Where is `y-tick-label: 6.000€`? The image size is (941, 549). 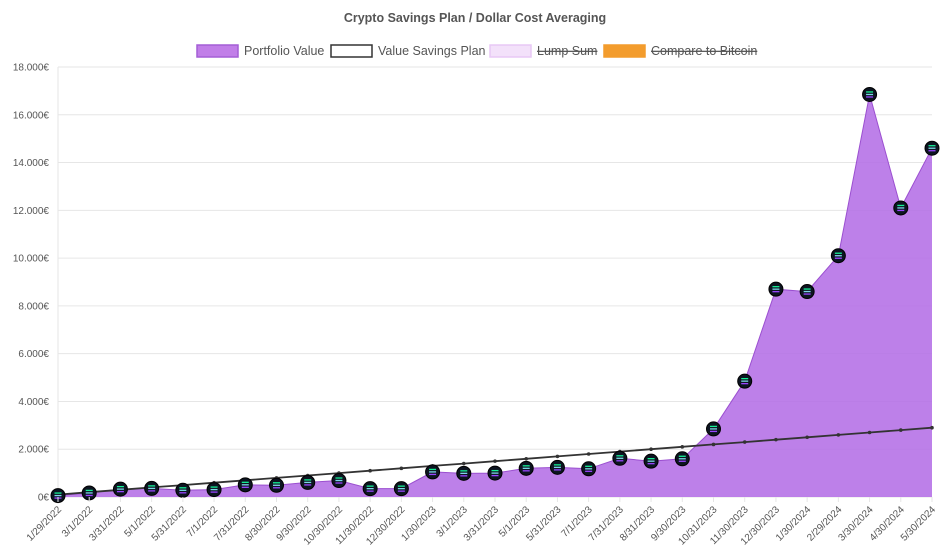 y-tick-label: 6.000€ is located at coordinates (33, 354).